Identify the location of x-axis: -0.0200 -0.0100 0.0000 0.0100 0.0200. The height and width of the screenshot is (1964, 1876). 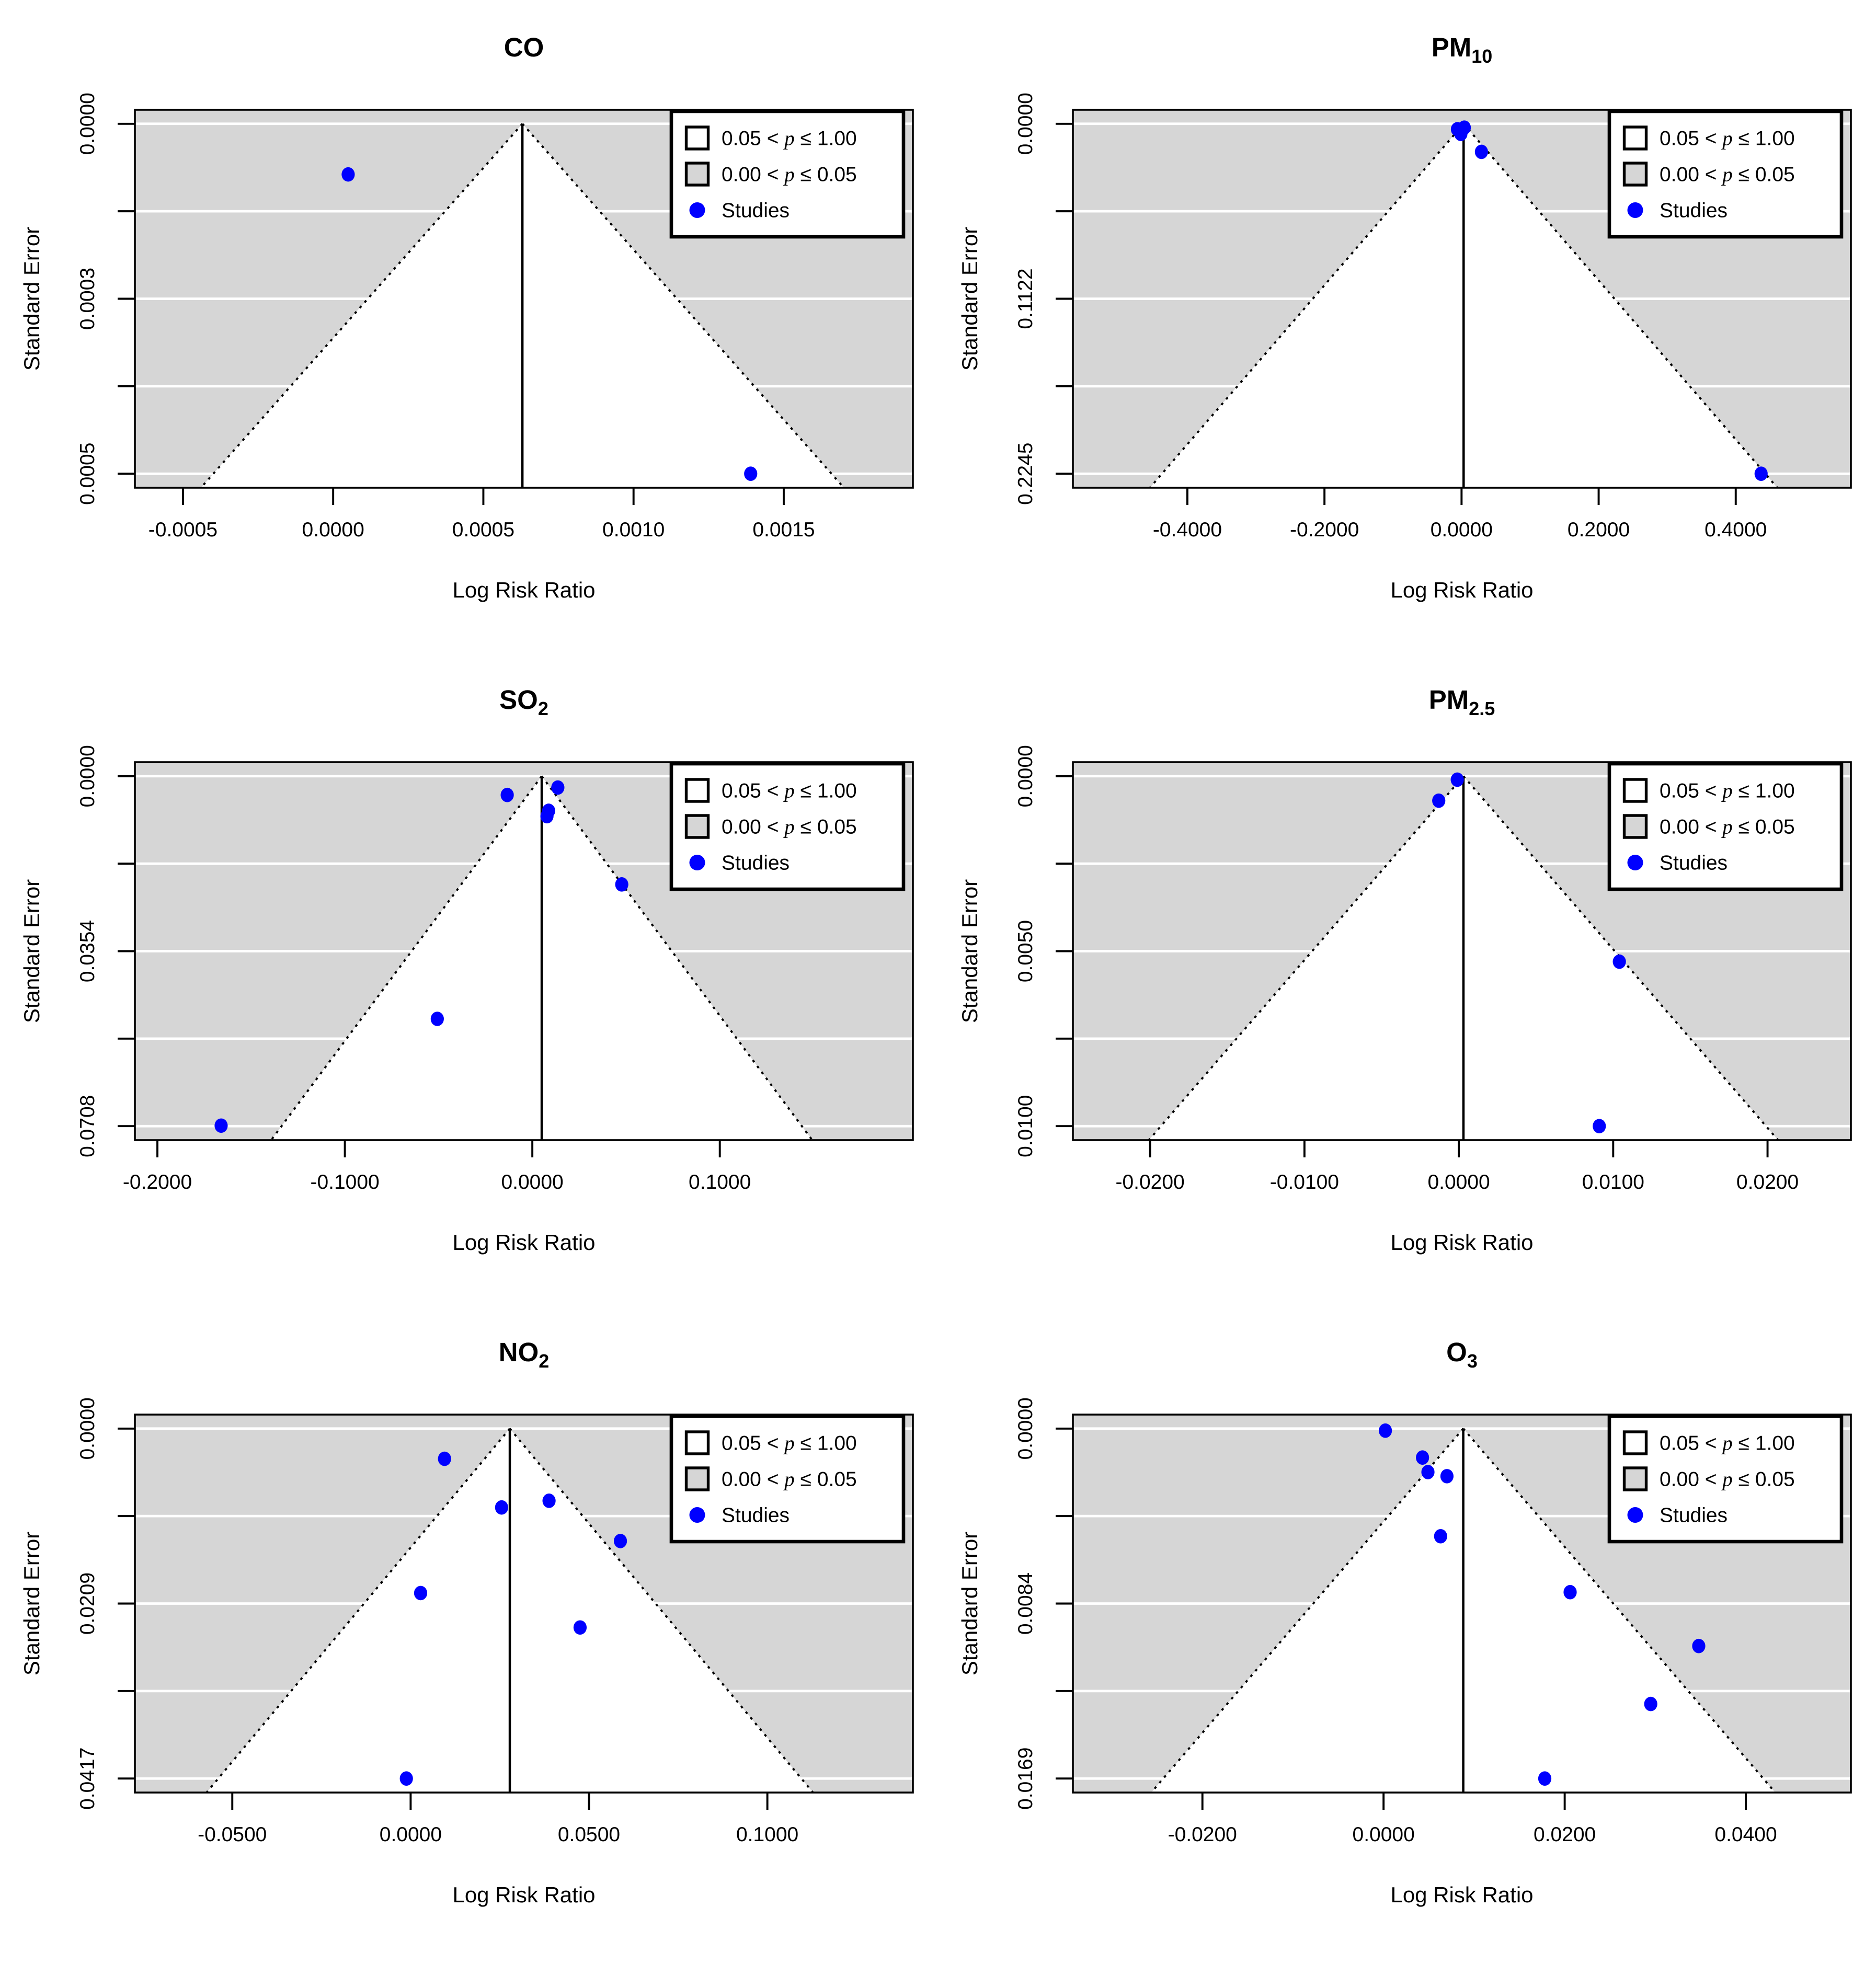
(1457, 1167).